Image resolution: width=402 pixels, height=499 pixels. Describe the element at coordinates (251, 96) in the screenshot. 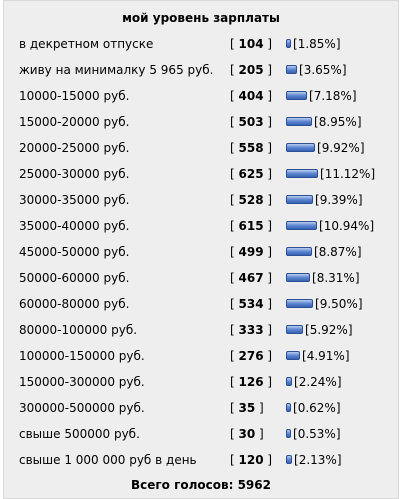

I see `vote-count: [ 404 ]` at that location.